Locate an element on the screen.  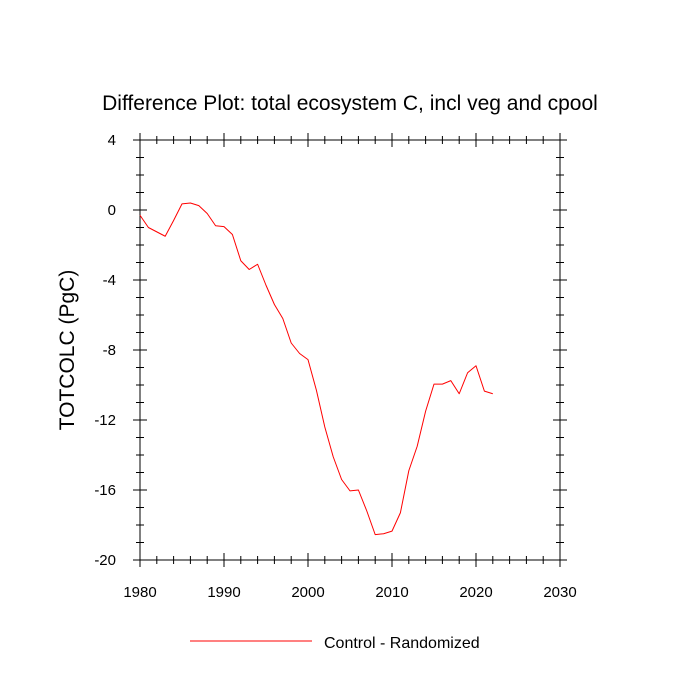
y-tick-label: 4 is located at coordinates (112, 140).